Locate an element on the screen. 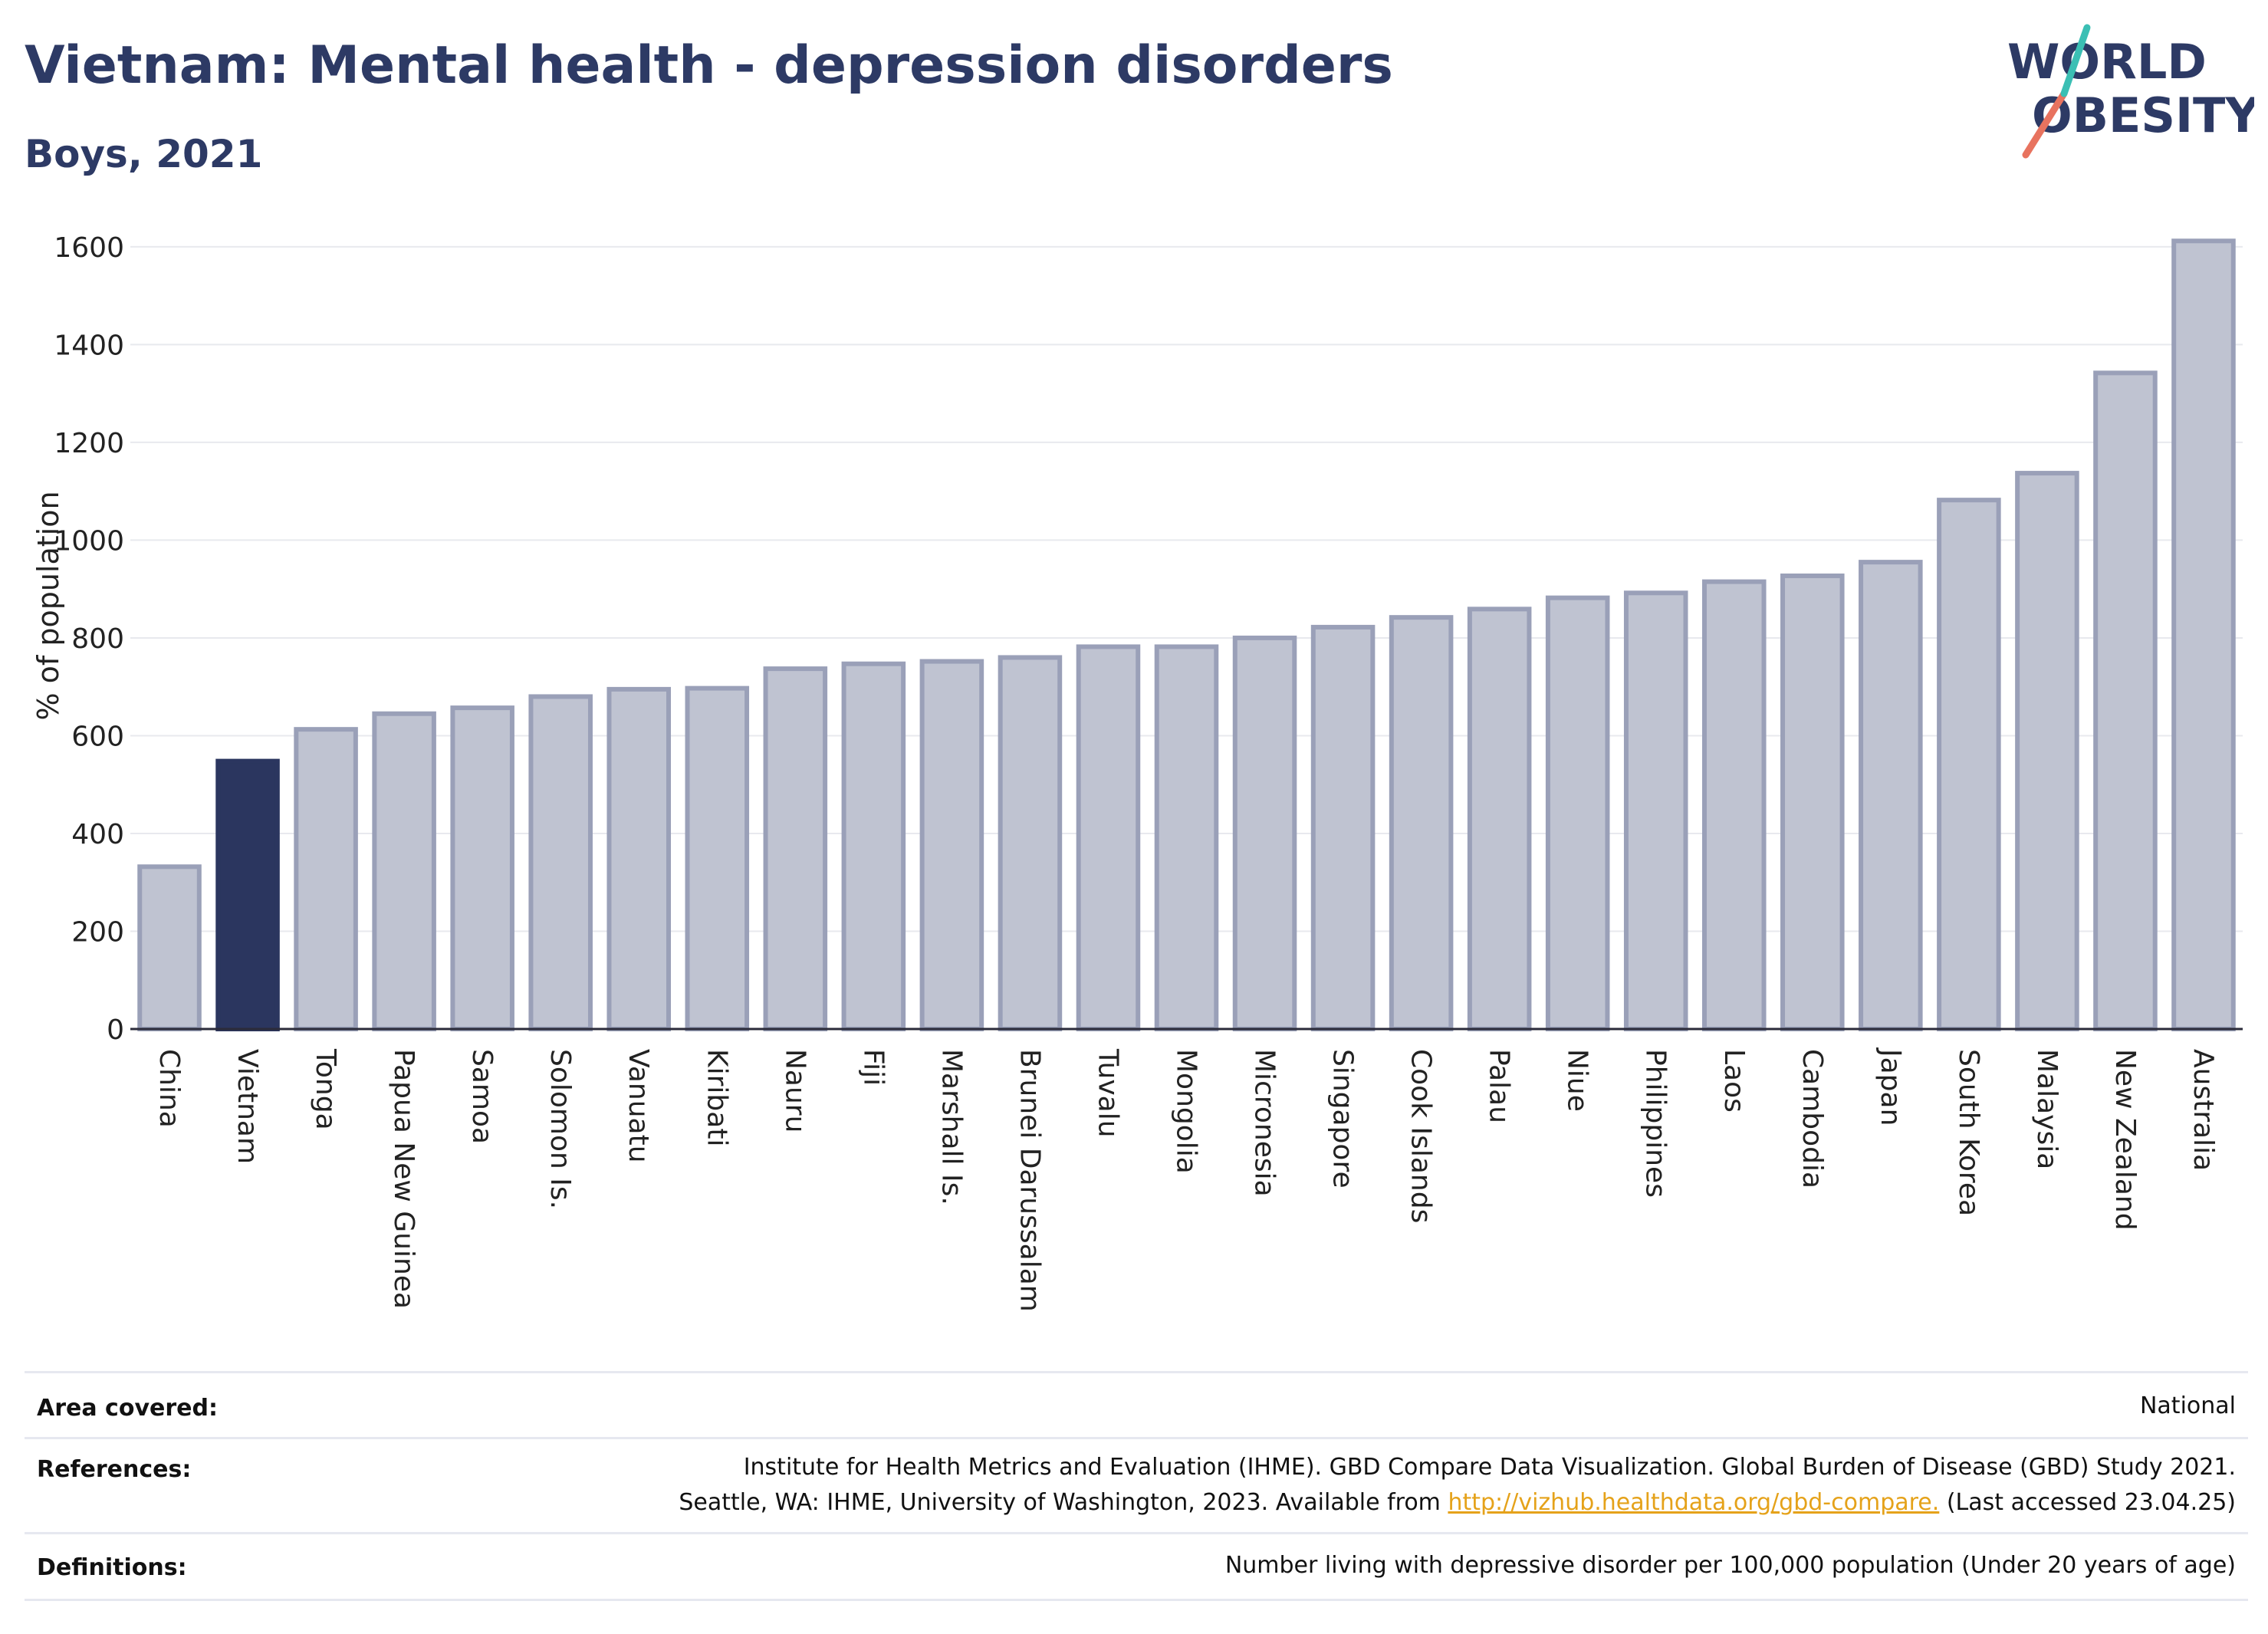 The height and width of the screenshot is (1634, 2268). x-tick-label: Tonga is located at coordinates (325, 1089).